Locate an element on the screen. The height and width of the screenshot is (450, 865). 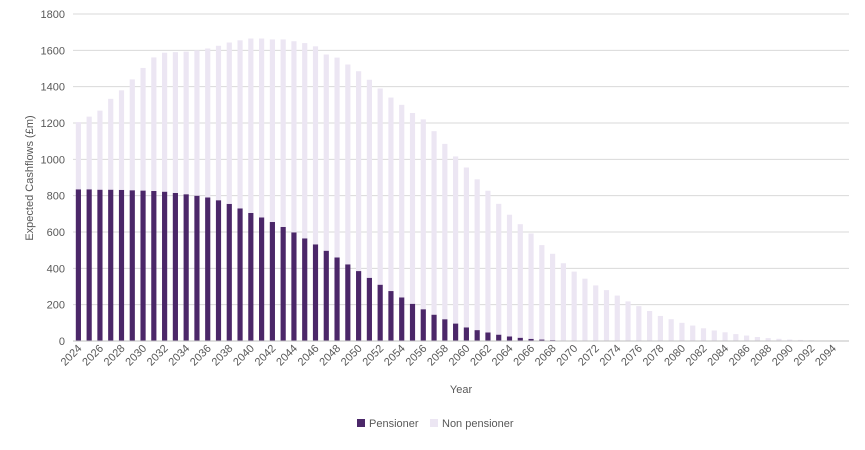
x-tick-label: 2078 is located at coordinates (654, 356).